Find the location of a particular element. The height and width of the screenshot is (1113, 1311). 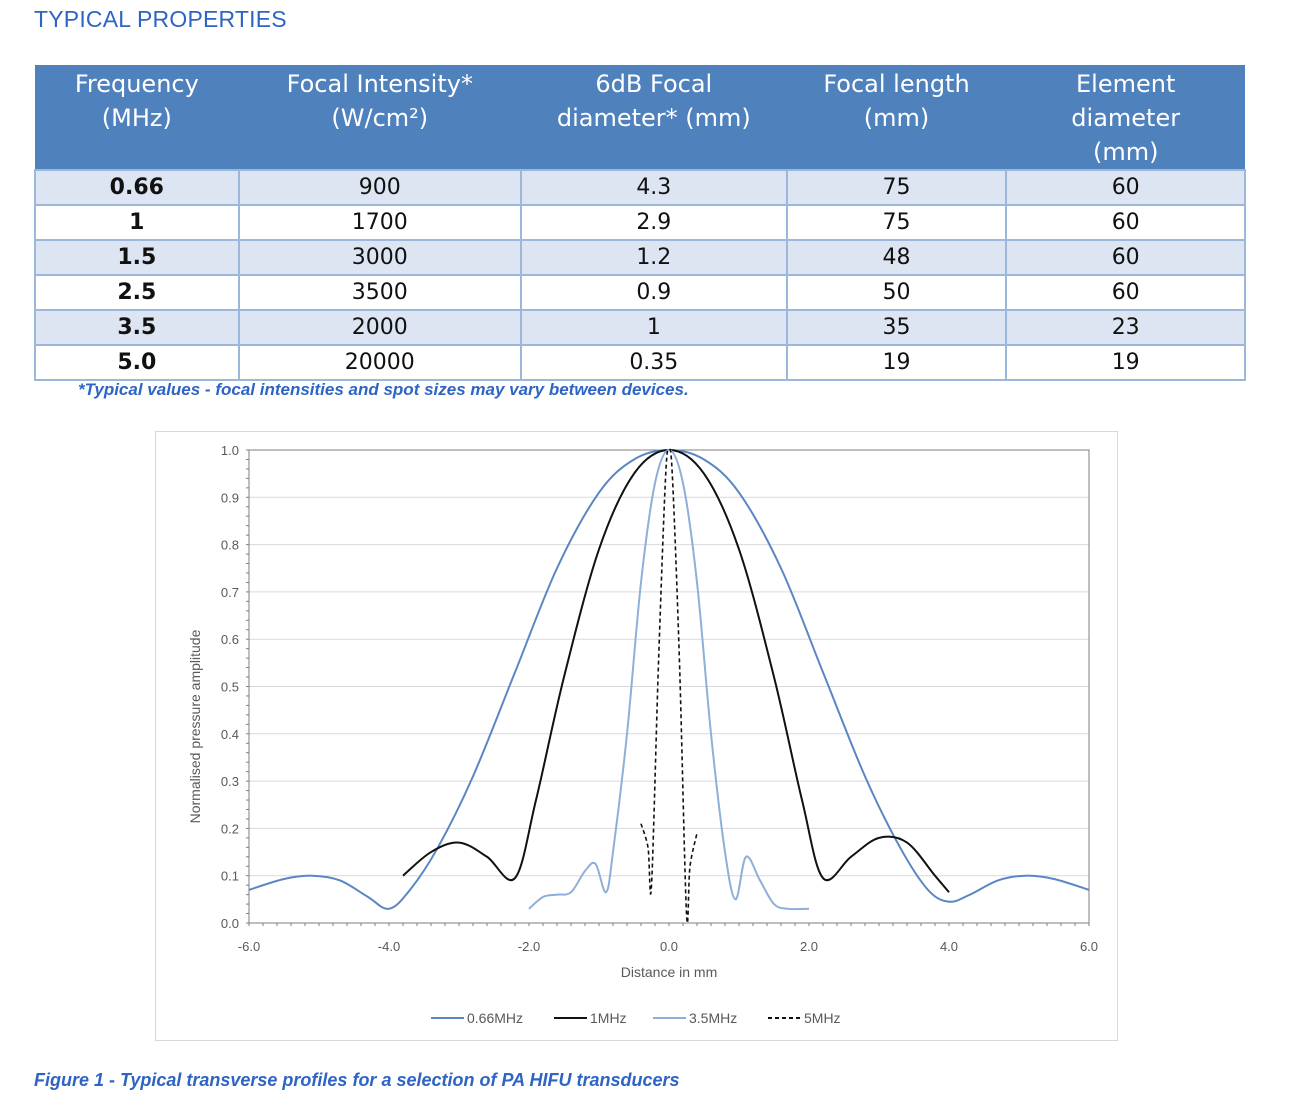

x-tick-label: -2.0 is located at coordinates (529, 946).